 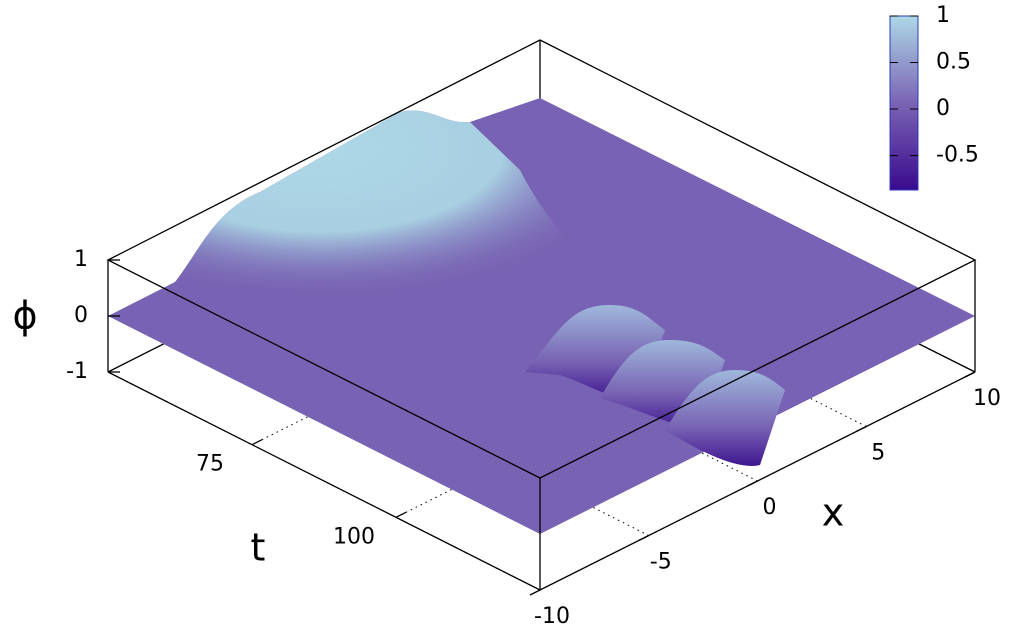 What do you see at coordinates (77, 371) in the screenshot?
I see `z-tick-label: -1` at bounding box center [77, 371].